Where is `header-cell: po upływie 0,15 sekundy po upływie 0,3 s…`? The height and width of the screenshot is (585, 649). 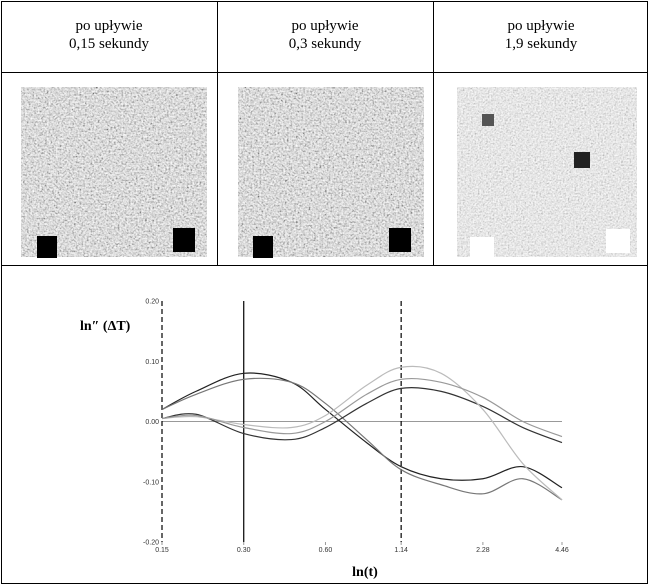 header-cell: po upływie 0,15 sekundy po upływie 0,3 s… is located at coordinates (323, 35).